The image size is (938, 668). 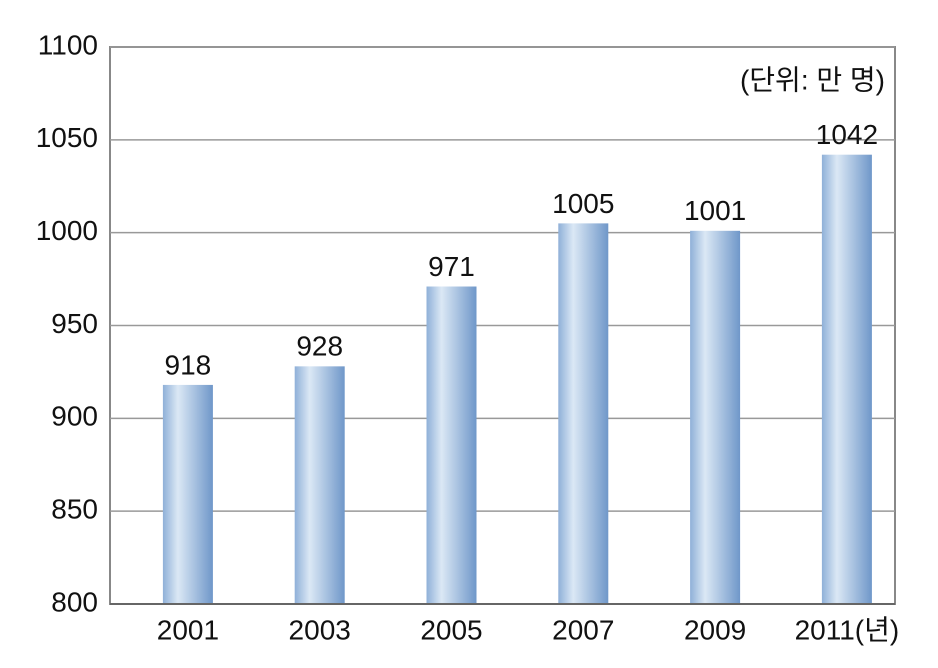 I want to click on unit-annotation: (단위: 만 명), so click(x=812, y=79).